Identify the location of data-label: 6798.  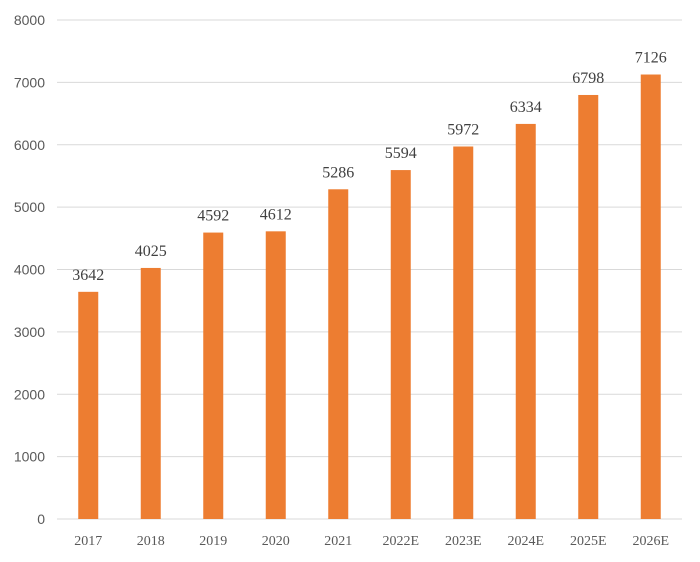
(588, 78).